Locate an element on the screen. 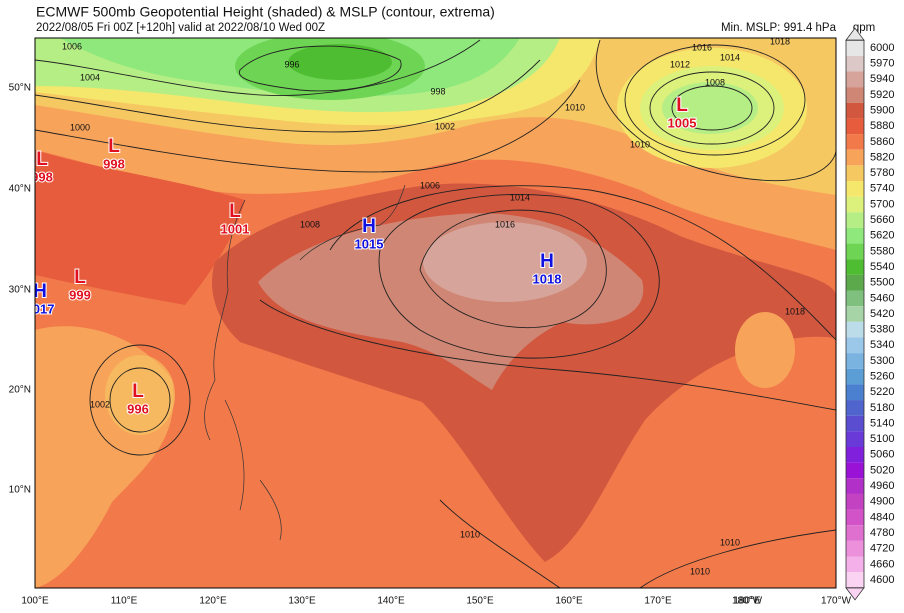 Image resolution: width=904 pixels, height=613 pixels. colorbar-label: 5100 is located at coordinates (882, 439).